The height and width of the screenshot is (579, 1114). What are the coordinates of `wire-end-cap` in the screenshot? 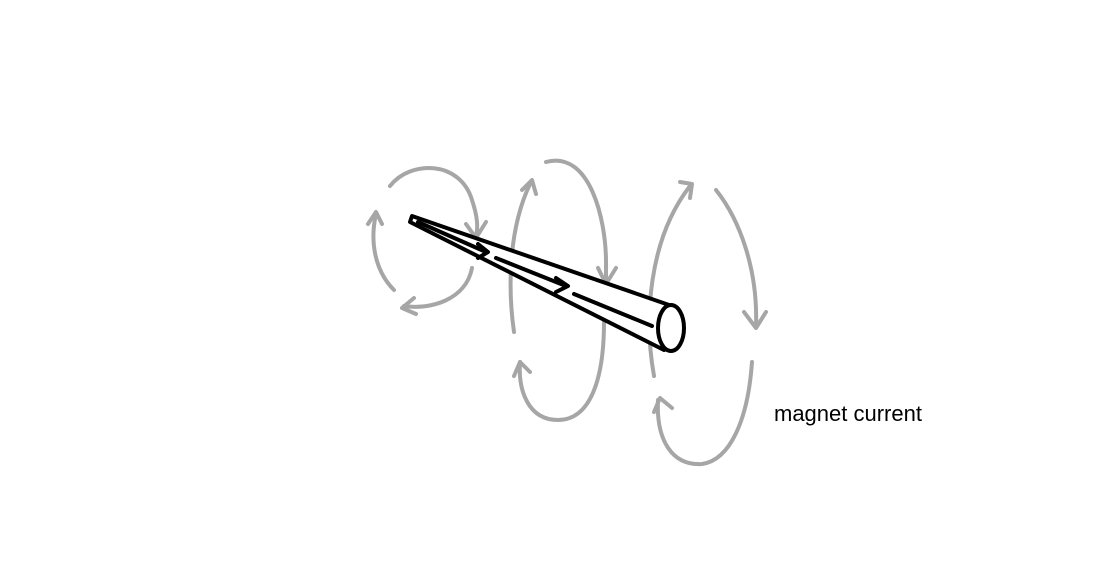 It's located at (671, 328).